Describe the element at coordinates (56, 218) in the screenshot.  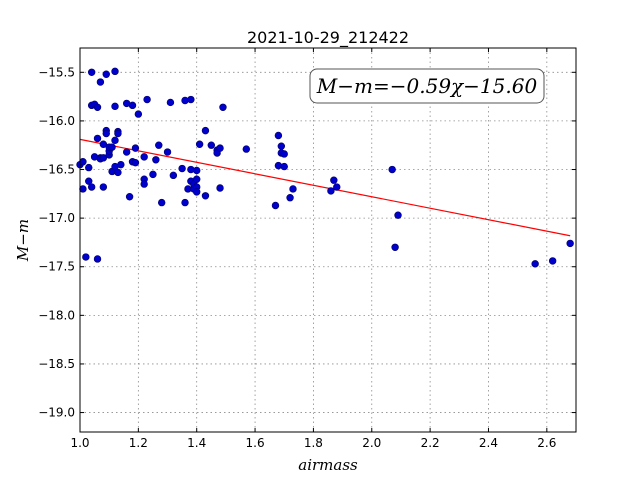
I see `y-tick-label: −17.0` at that location.